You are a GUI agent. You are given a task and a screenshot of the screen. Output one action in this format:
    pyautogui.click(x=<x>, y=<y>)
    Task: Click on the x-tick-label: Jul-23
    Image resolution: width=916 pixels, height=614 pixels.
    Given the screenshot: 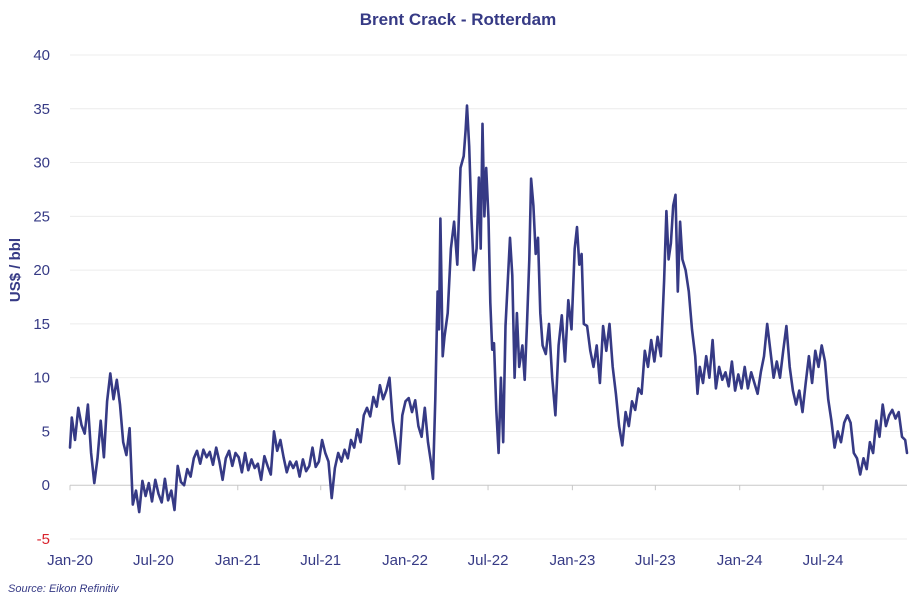 What is the action you would take?
    pyautogui.click(x=655, y=560)
    